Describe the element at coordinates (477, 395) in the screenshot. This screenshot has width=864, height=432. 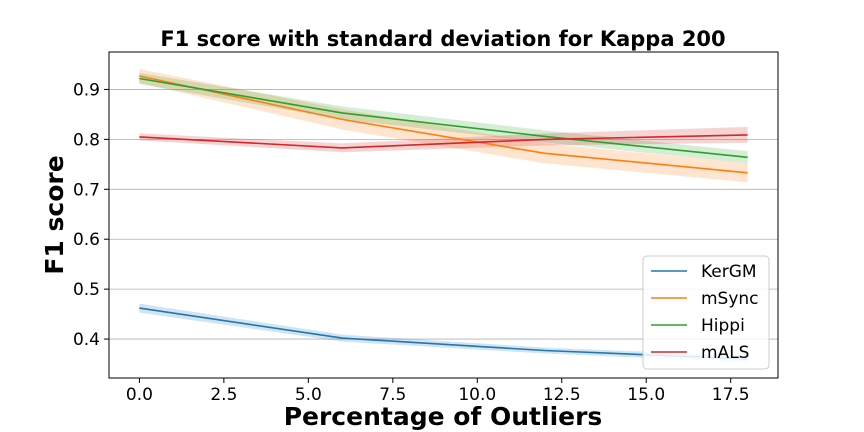
I see `x-tick-label: 10.0` at that location.